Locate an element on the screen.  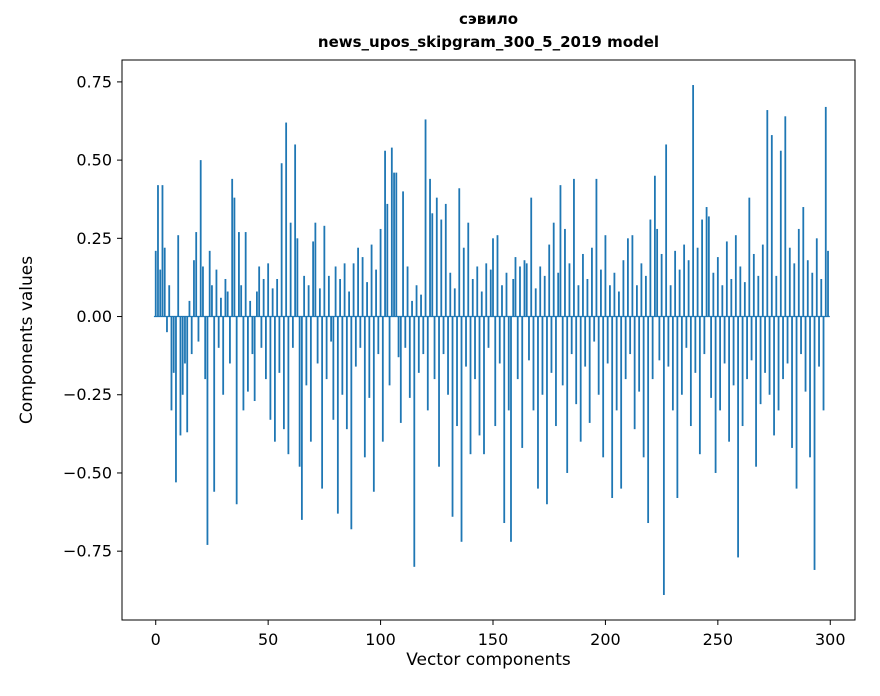
y-tick-label: 0.25 is located at coordinates (94, 238).